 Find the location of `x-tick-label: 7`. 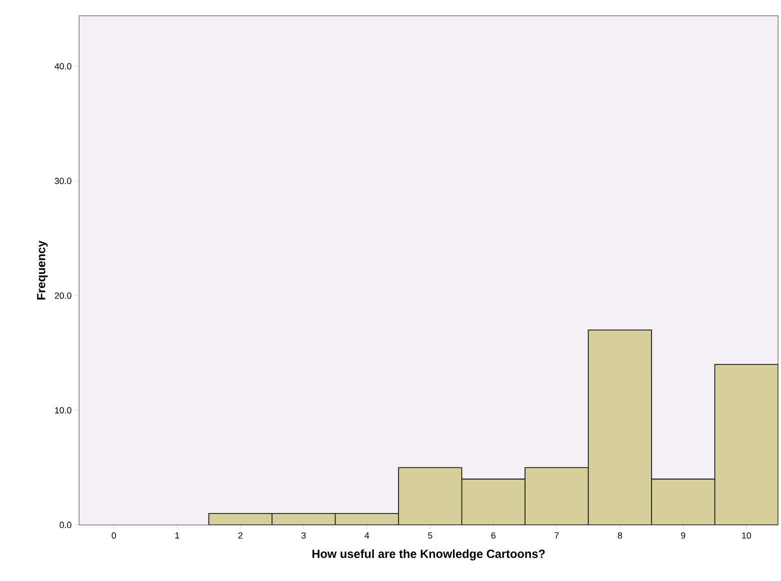

x-tick-label: 7 is located at coordinates (556, 535).